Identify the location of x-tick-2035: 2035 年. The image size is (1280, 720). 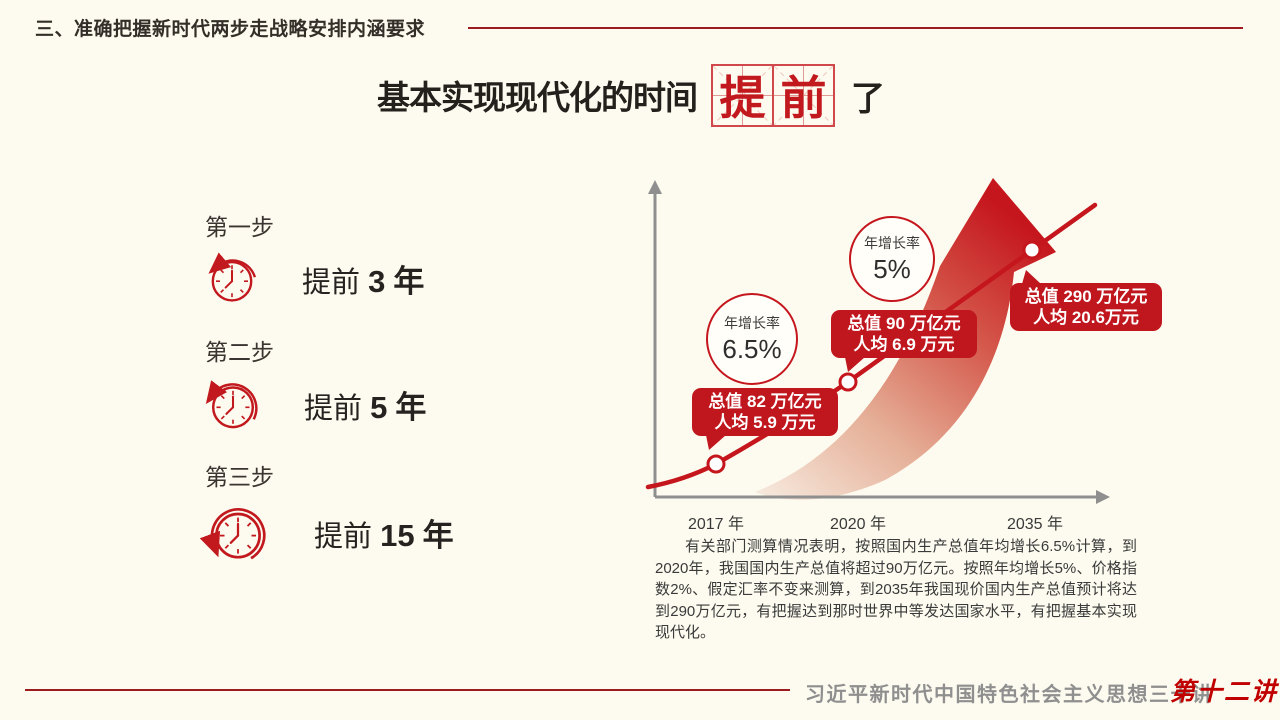
(1035, 524).